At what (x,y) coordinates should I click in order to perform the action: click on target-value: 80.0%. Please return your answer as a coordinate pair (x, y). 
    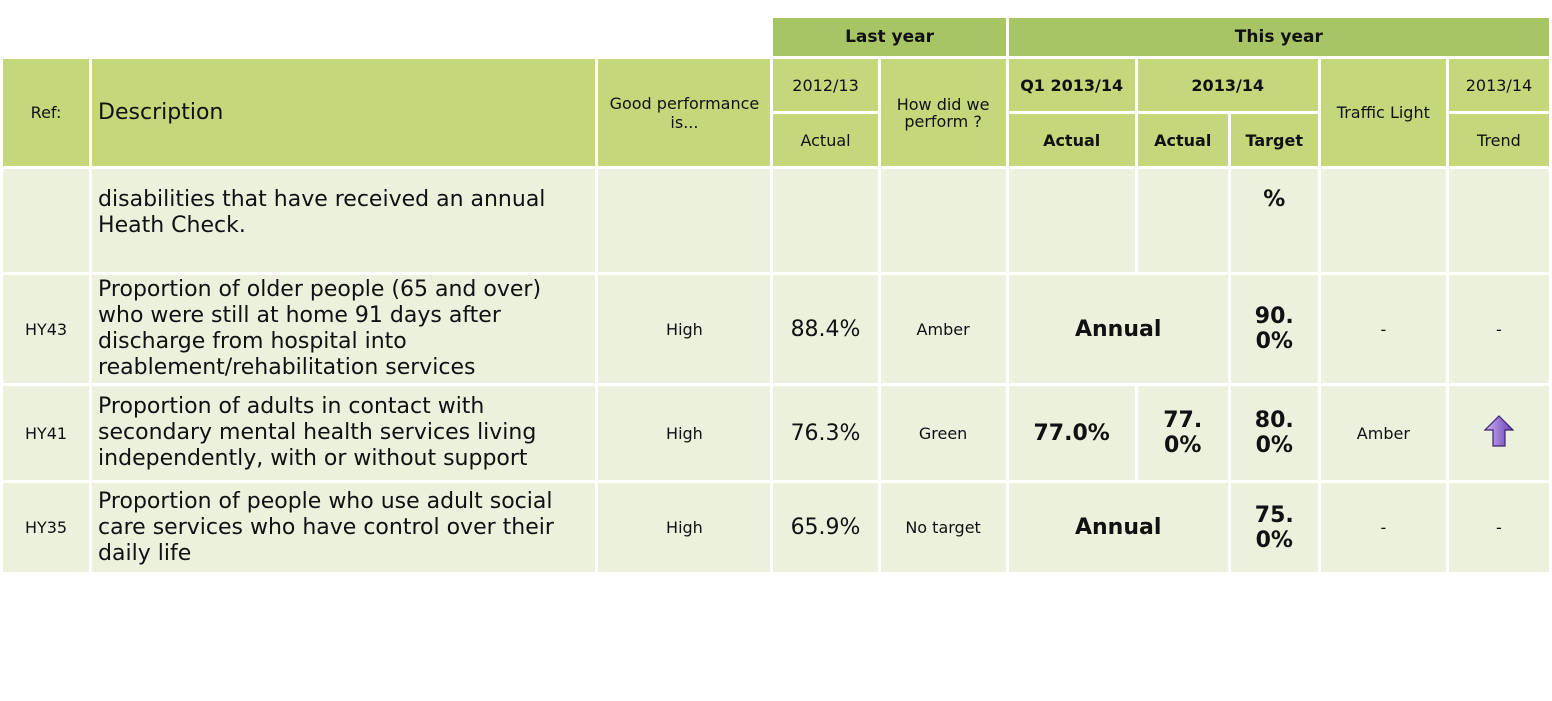
    Looking at the image, I should click on (1274, 433).